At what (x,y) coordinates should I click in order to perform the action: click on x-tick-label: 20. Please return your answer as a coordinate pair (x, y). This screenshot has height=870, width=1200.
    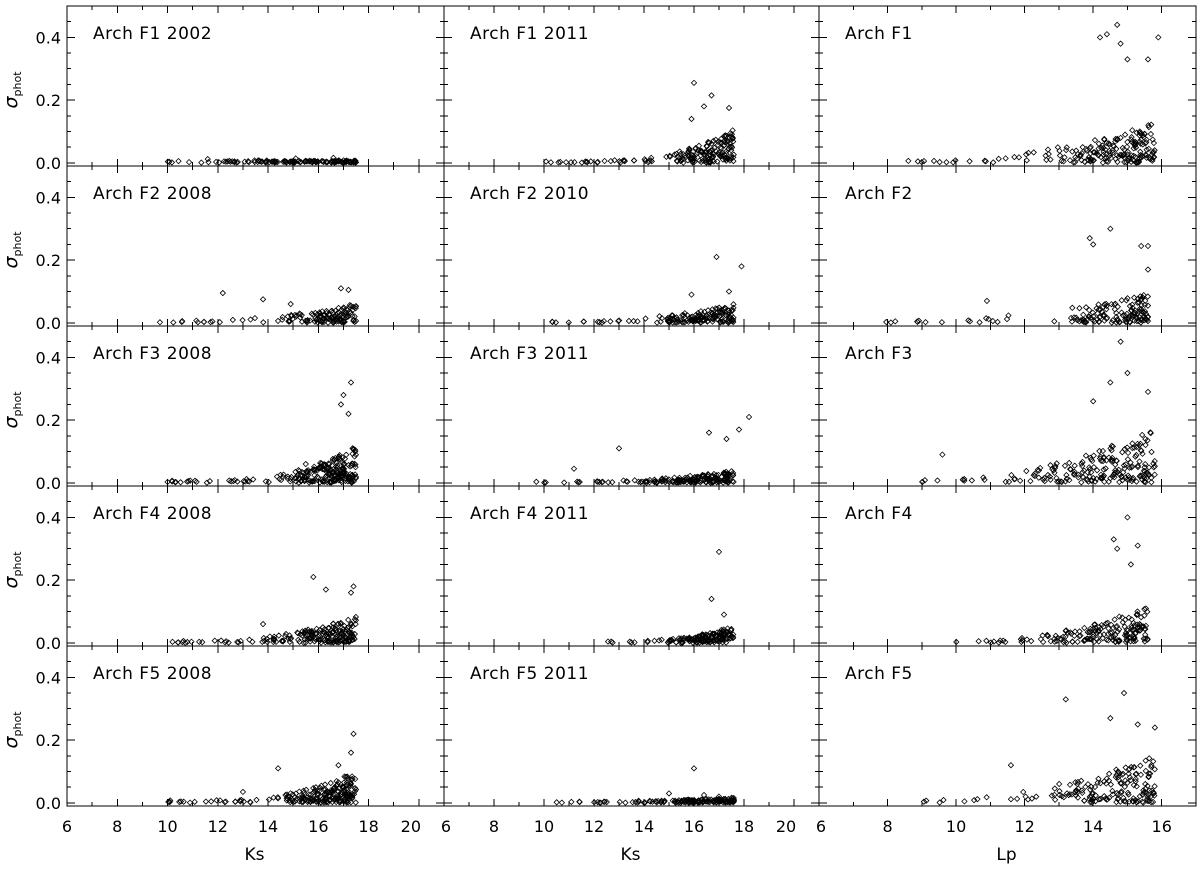
    Looking at the image, I should click on (786, 826).